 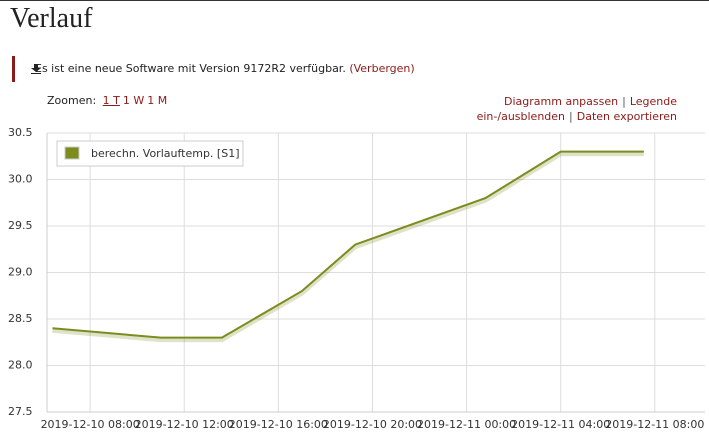 I want to click on y-tick-label: 29.5, so click(x=20, y=225).